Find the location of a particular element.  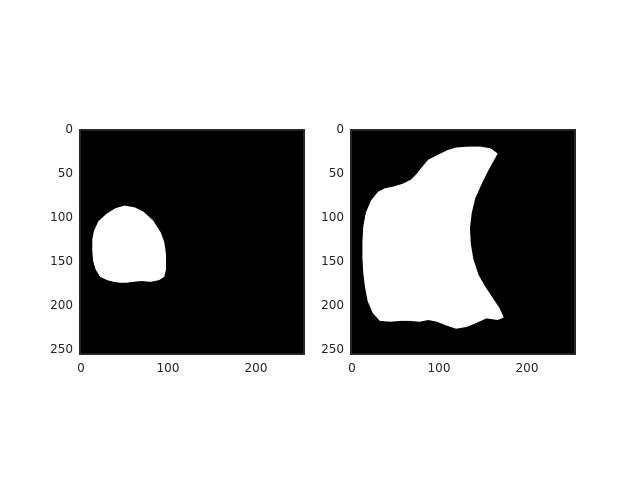

left-ytick-250: 250 is located at coordinates (61, 349).